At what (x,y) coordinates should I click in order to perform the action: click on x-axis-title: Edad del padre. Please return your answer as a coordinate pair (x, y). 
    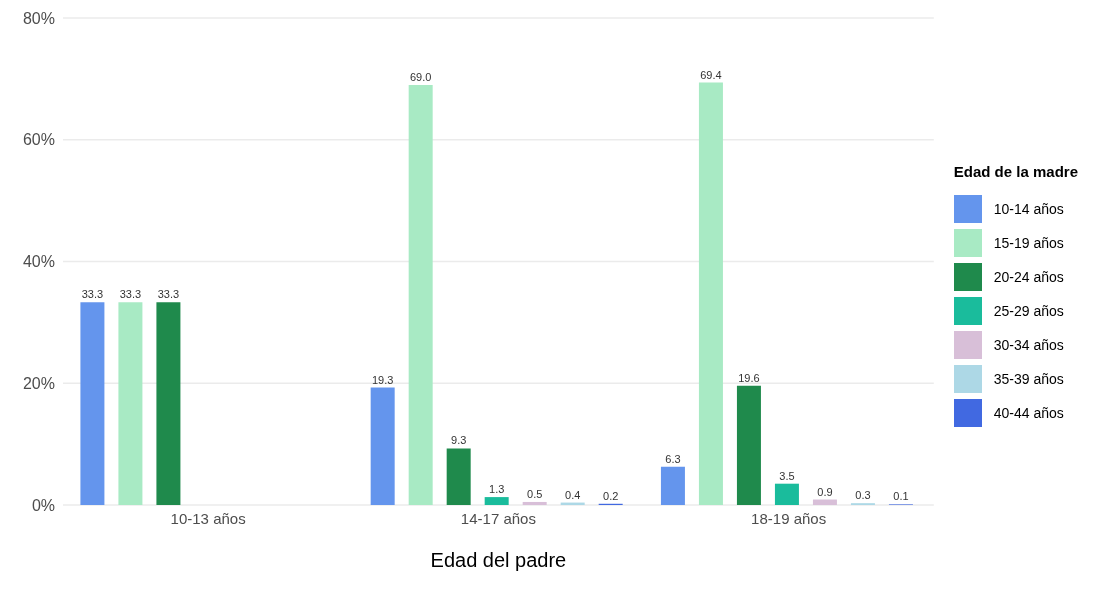
    Looking at the image, I should click on (498, 560).